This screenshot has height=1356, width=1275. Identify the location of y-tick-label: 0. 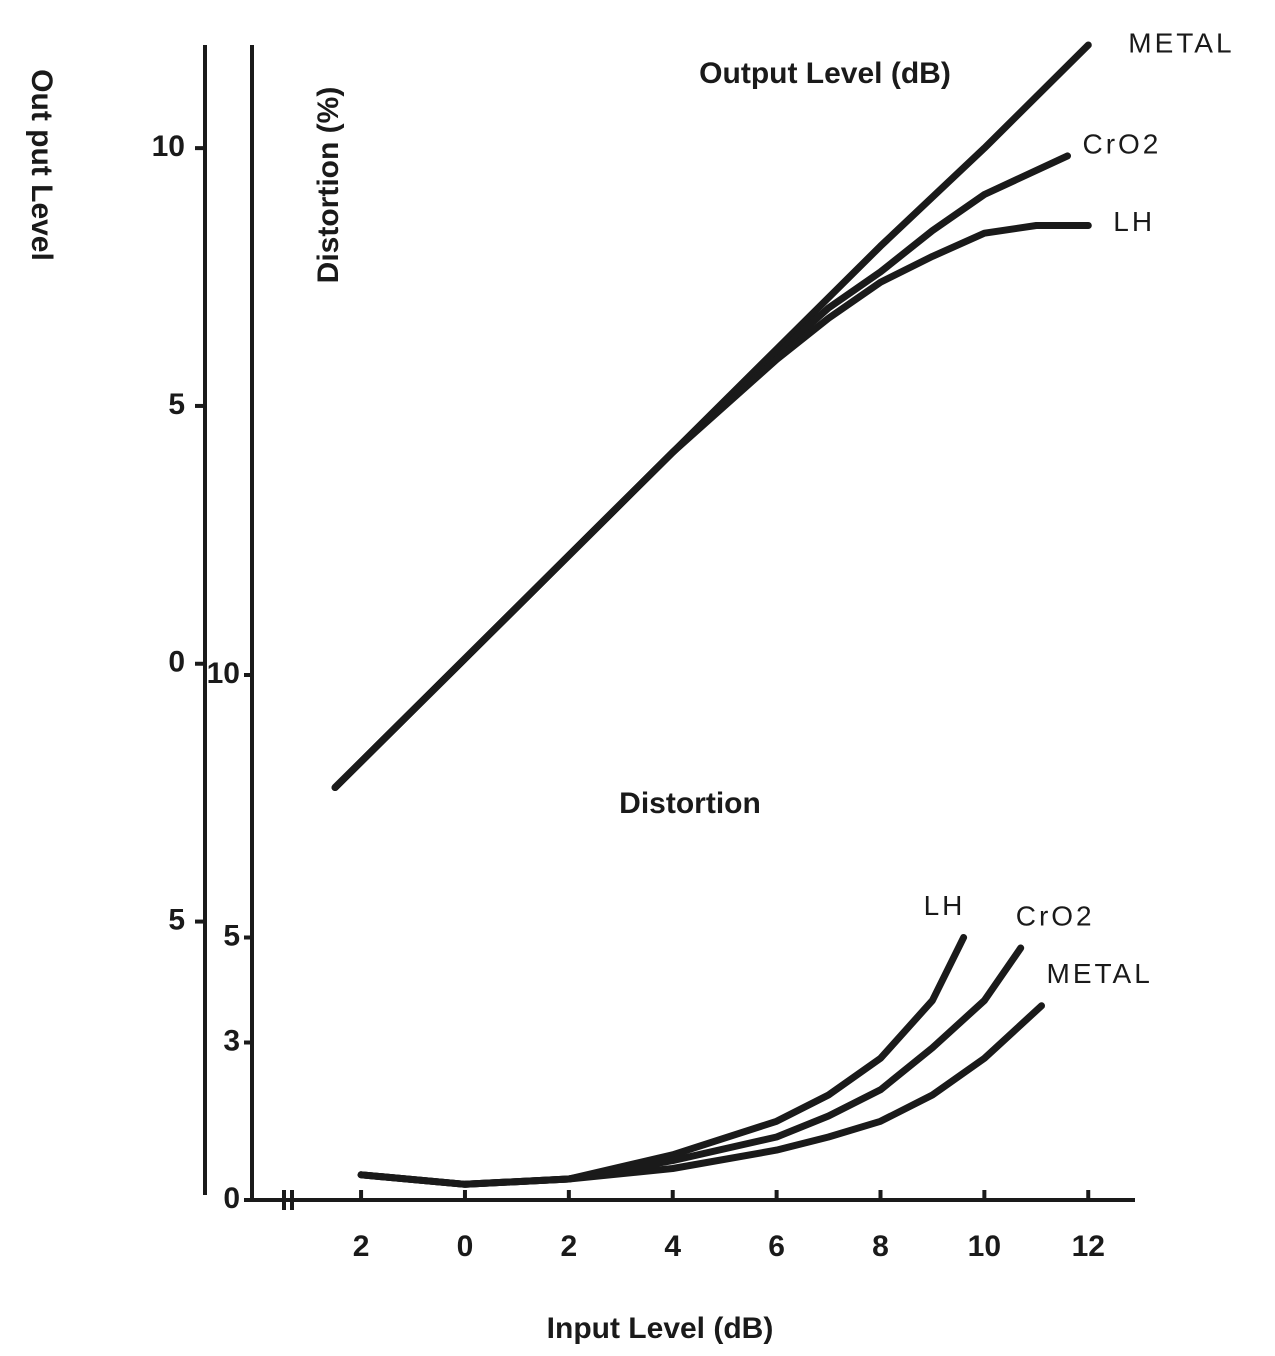
(176, 662).